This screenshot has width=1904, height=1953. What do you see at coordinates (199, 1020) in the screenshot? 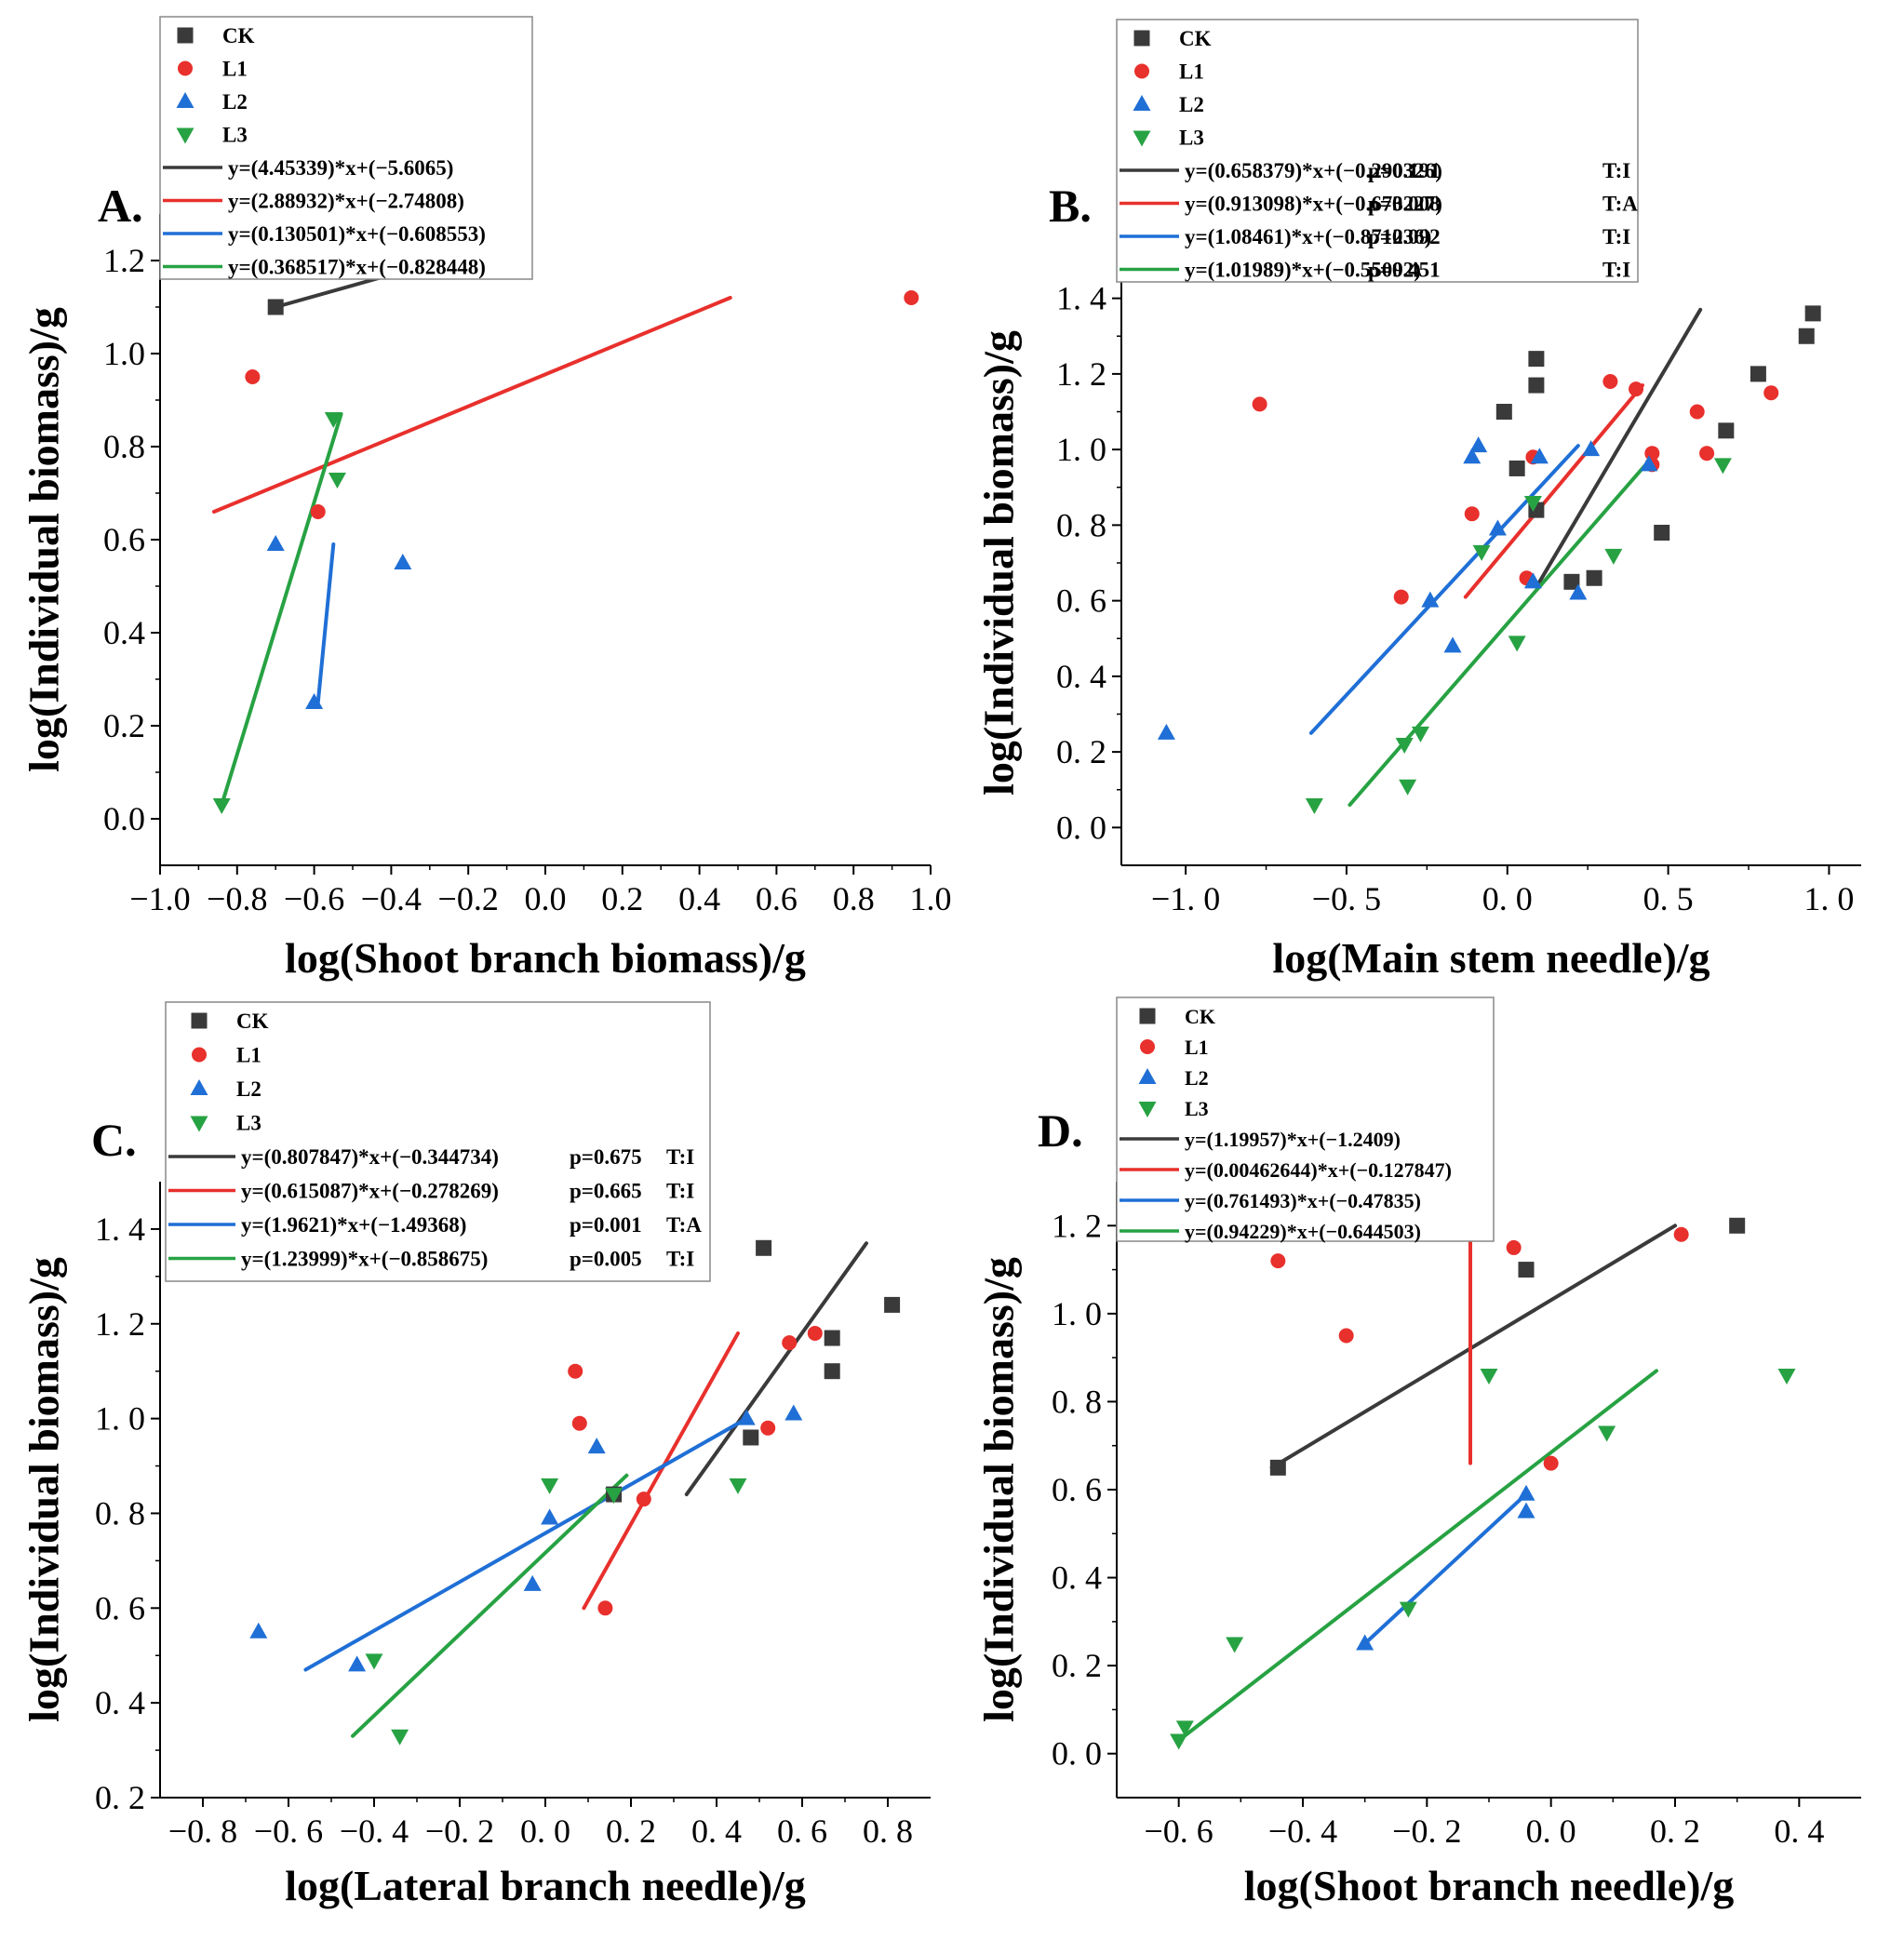
I see `legend-marker-ck` at bounding box center [199, 1020].